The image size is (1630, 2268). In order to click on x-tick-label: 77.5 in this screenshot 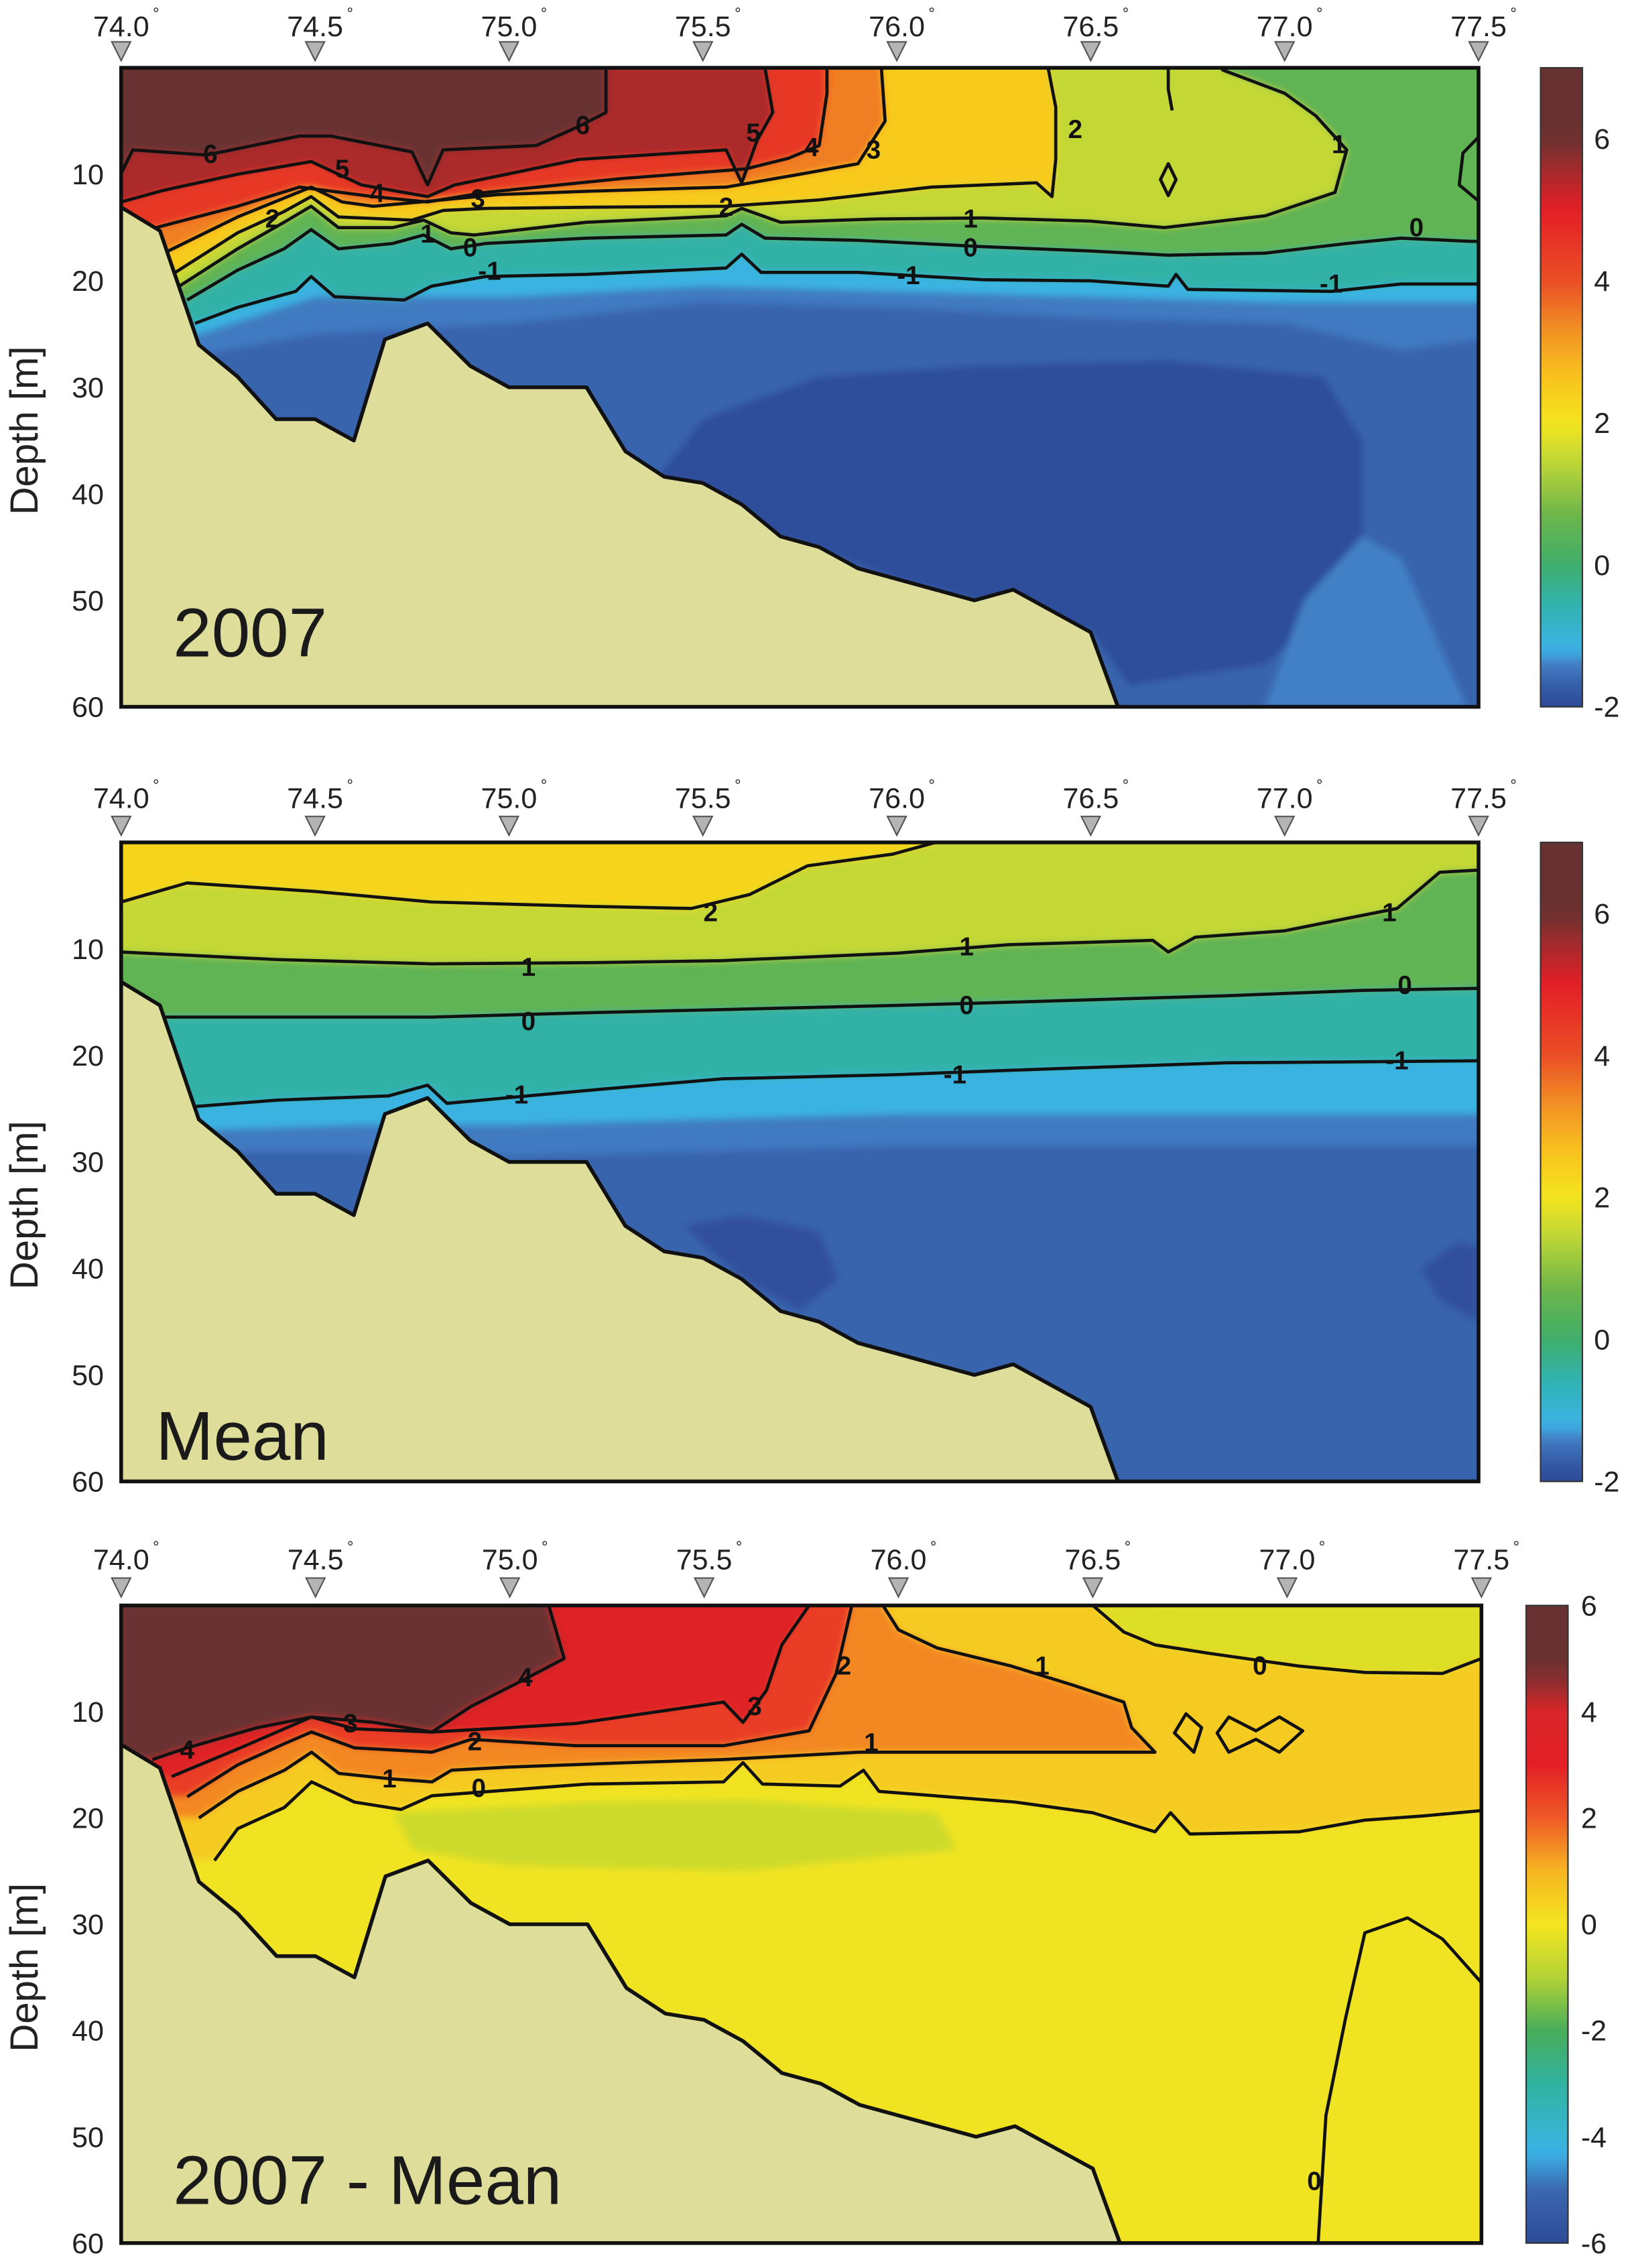, I will do `click(1481, 1560)`.